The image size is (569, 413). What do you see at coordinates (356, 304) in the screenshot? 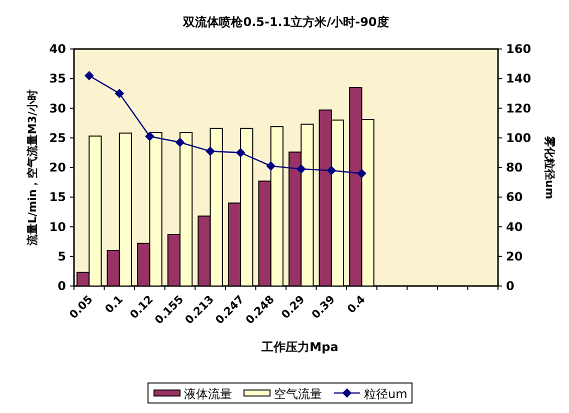
I see `x-tick-label: 0.4` at bounding box center [356, 304].